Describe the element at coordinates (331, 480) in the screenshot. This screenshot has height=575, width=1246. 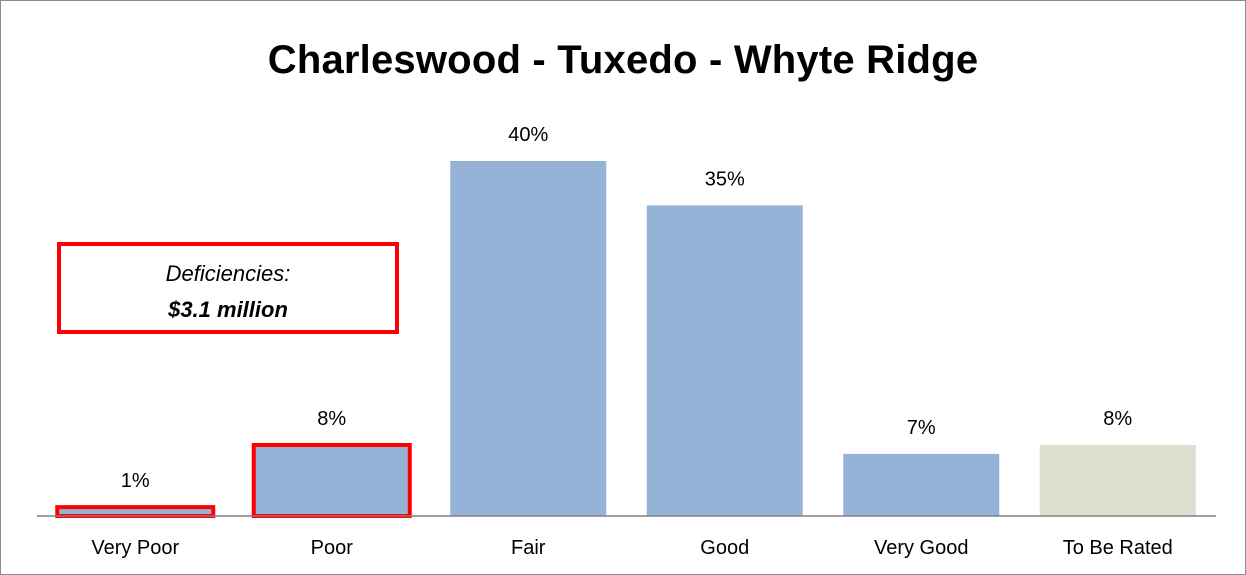
I see `bar-poor` at that location.